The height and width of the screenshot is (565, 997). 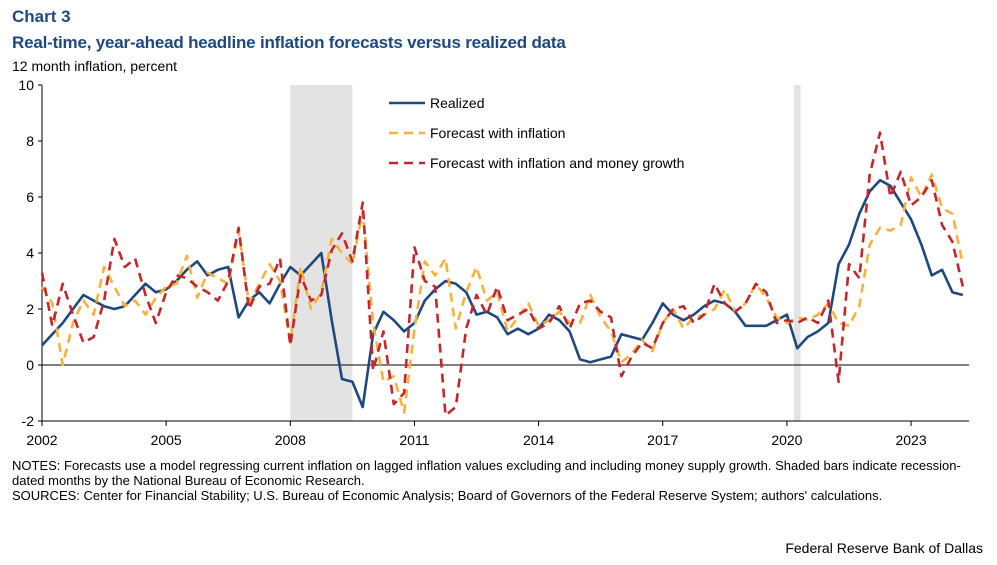 I want to click on legend-label-2: Forecast with inflation and money growth, so click(x=557, y=163).